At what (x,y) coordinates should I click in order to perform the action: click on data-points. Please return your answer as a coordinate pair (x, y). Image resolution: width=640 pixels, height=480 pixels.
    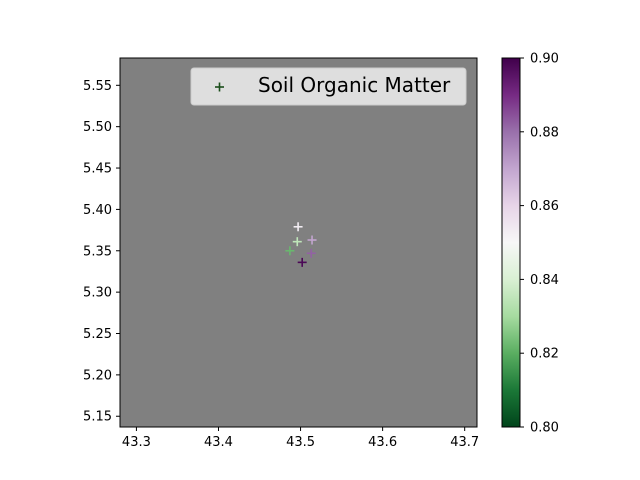
    Looking at the image, I should click on (301, 244).